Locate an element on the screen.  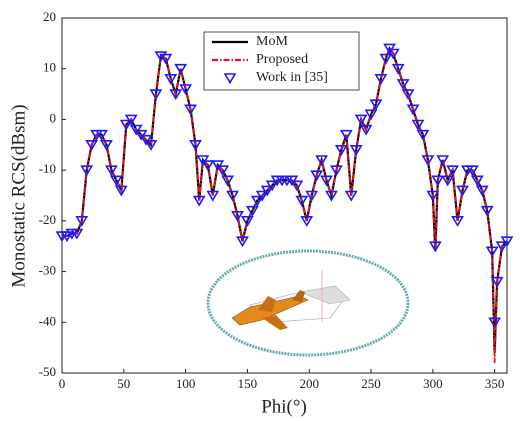
inset-ellipse is located at coordinates (308, 303).